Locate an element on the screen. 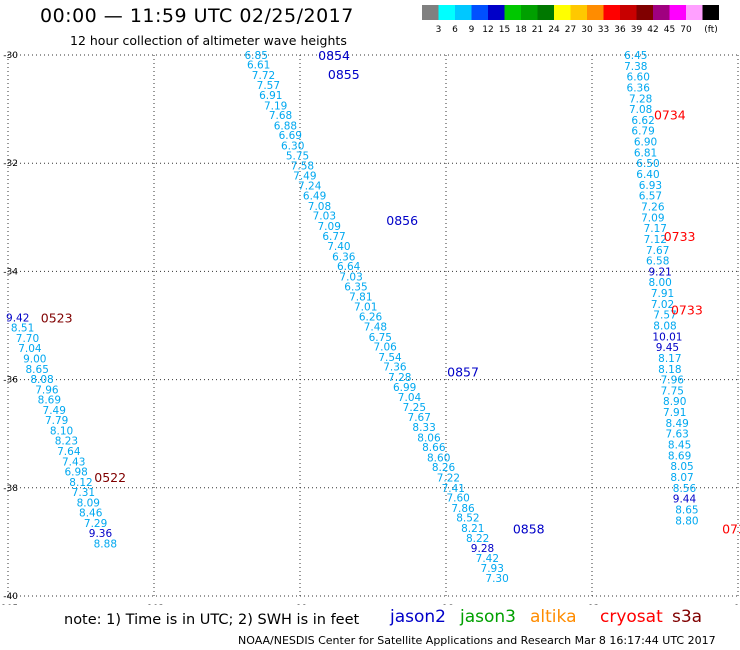  lat-tick-label: -38 is located at coordinates (10, 489).